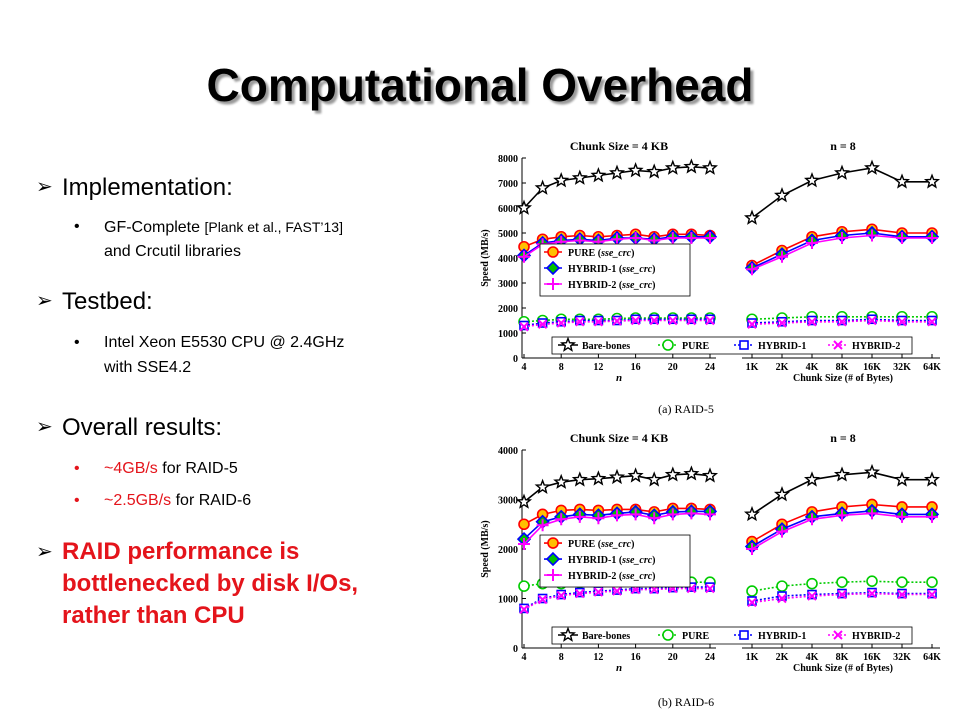 This screenshot has width=960, height=723. What do you see at coordinates (872, 657) in the screenshot?
I see `x-tick-label: 16K` at bounding box center [872, 657].